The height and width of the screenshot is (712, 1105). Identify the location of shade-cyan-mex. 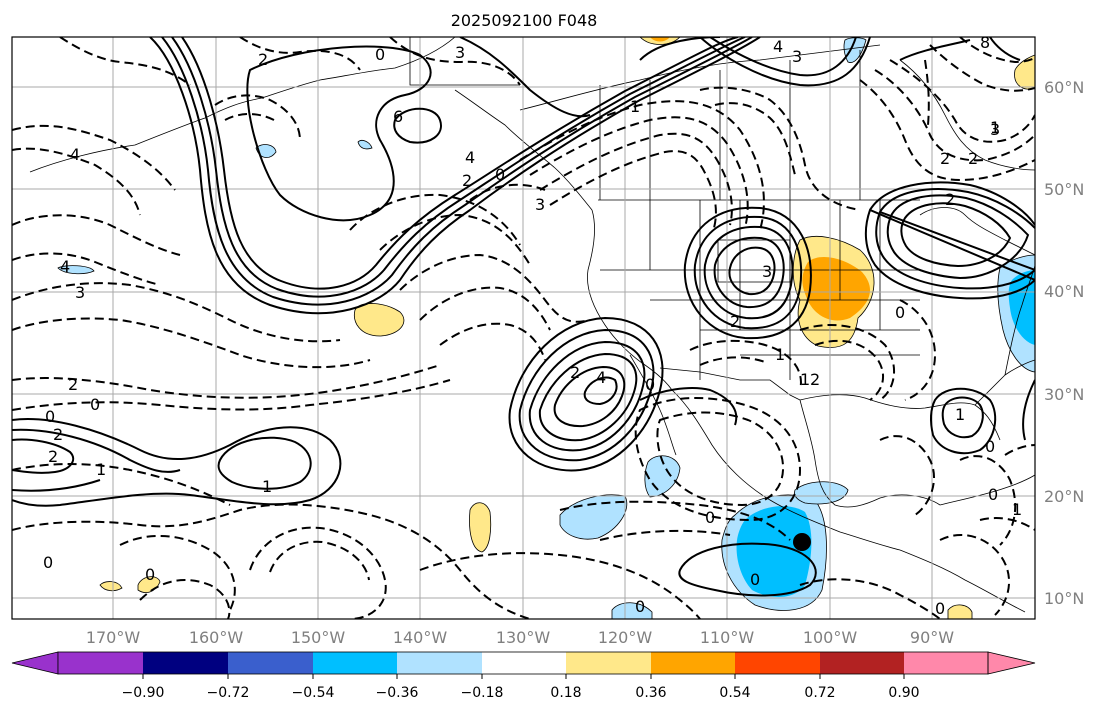
(774, 551).